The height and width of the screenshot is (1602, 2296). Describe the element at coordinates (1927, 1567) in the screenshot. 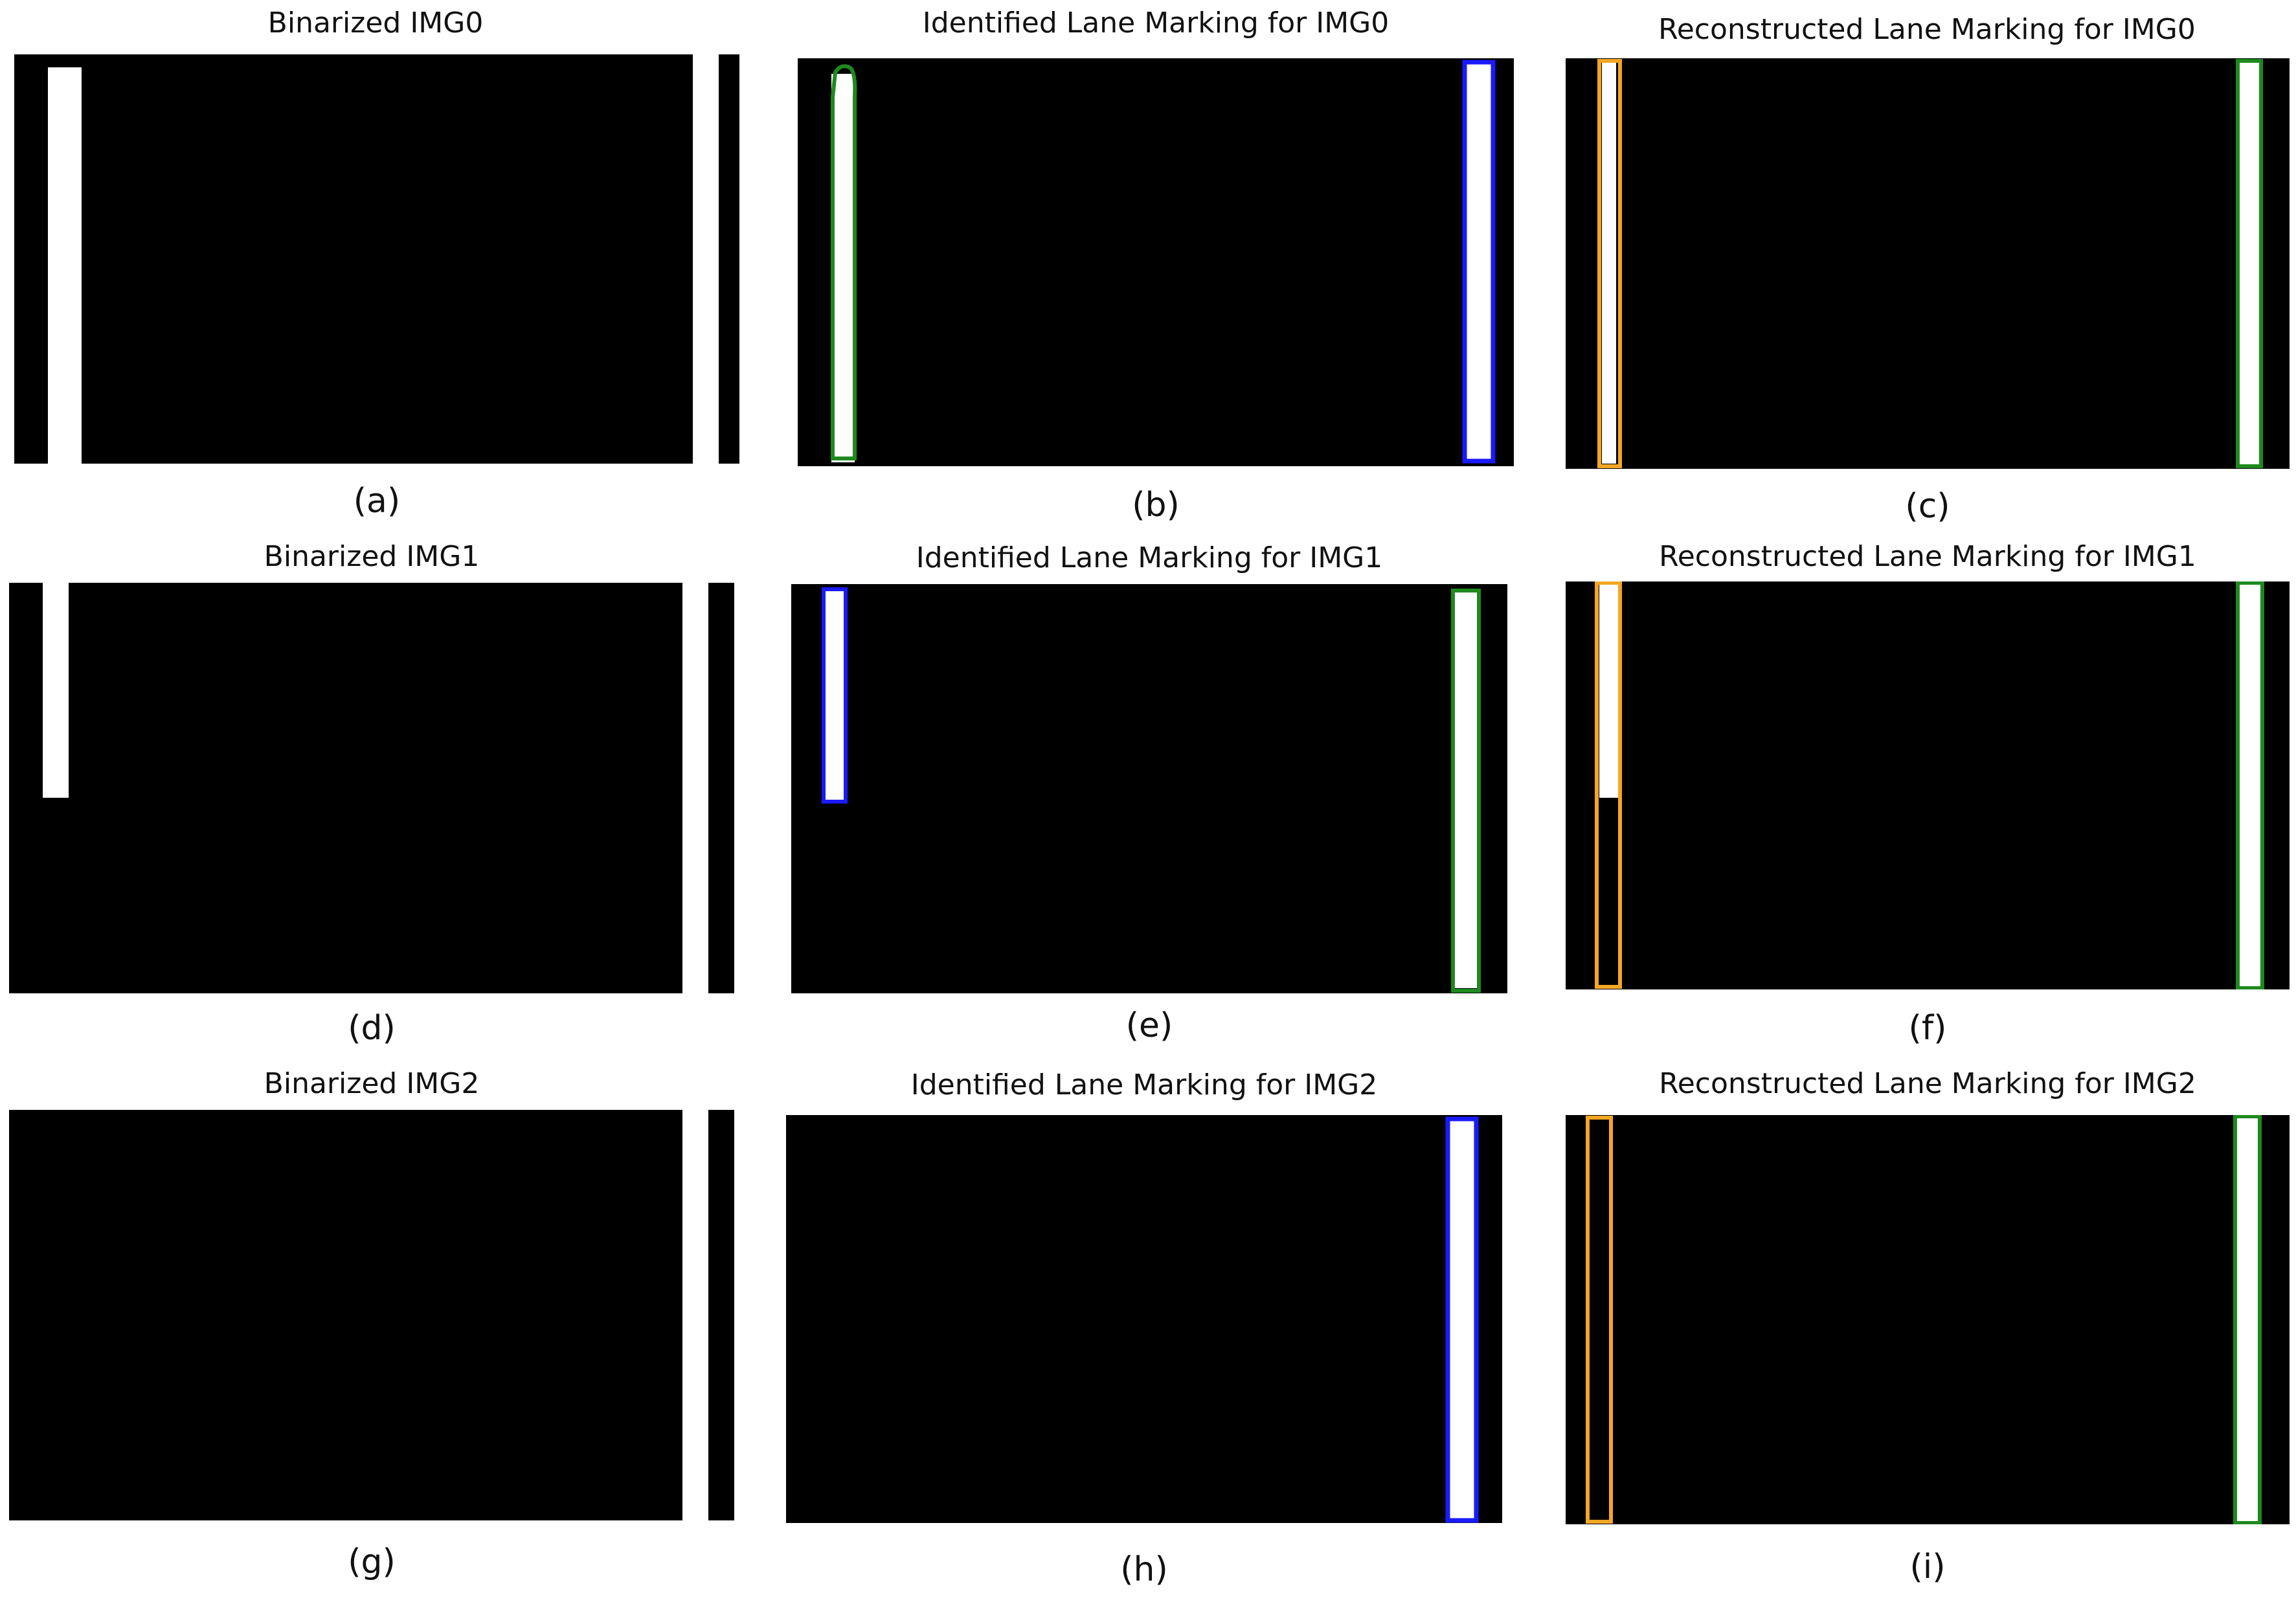

I see `panel-i-caption: (i)` at that location.